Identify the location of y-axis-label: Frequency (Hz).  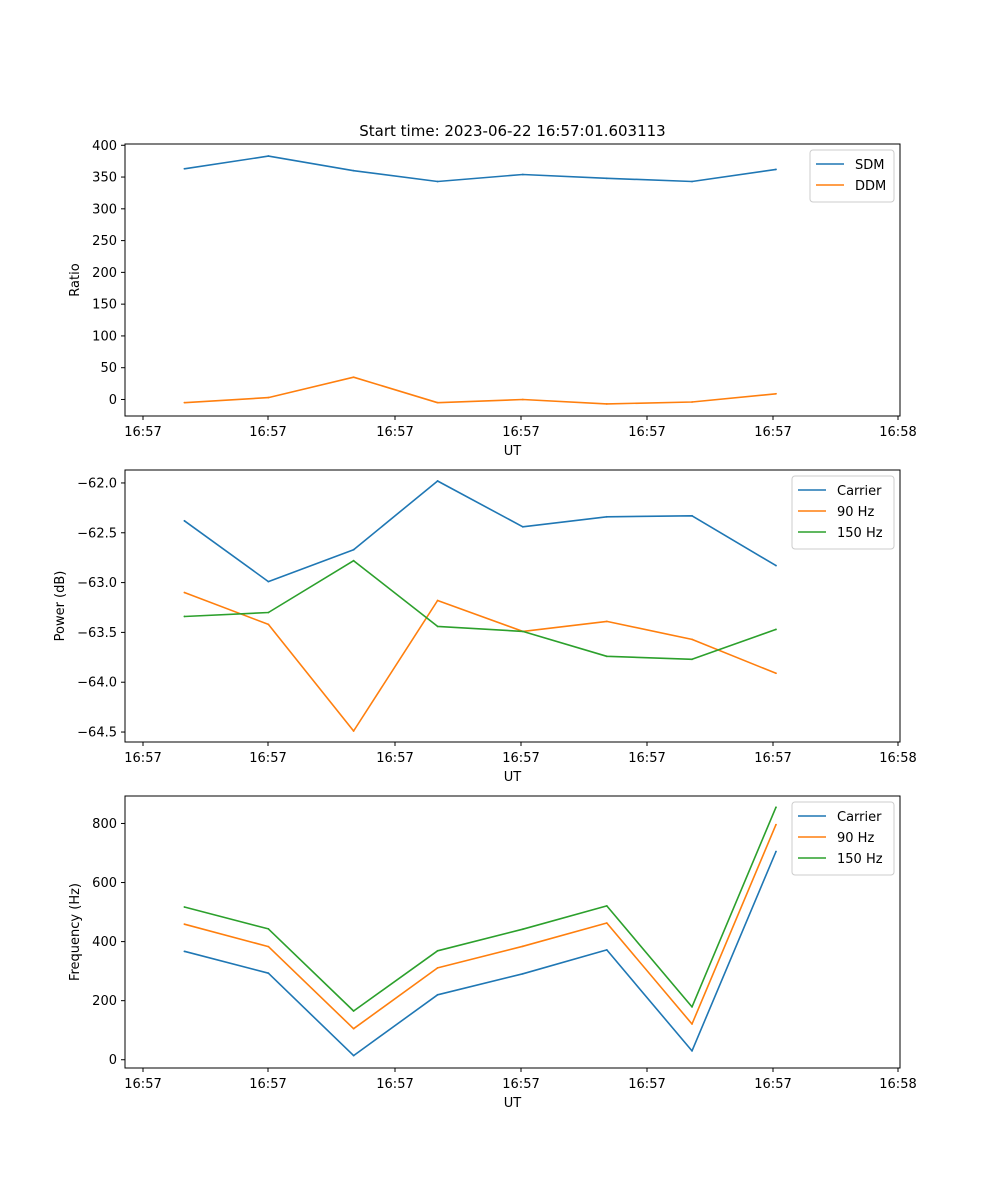
(75, 932).